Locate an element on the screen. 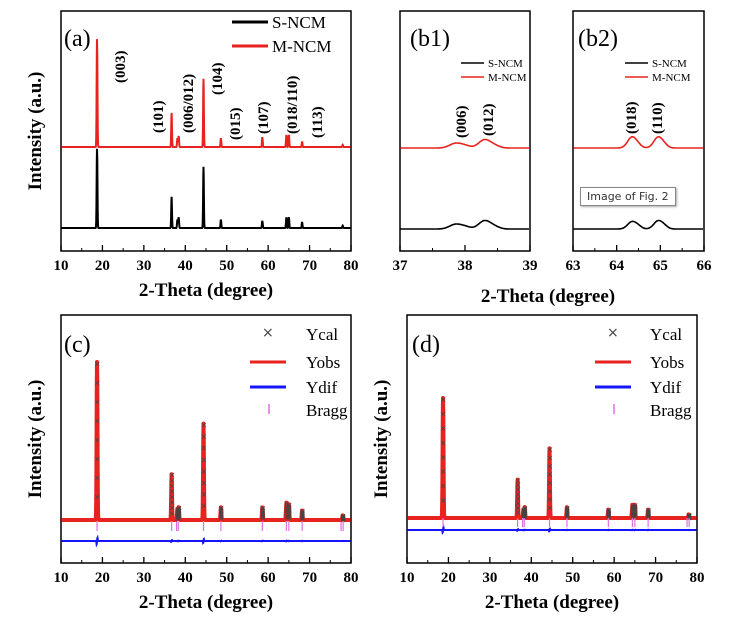  series-line-b1-s-ncm is located at coordinates (464, 224).